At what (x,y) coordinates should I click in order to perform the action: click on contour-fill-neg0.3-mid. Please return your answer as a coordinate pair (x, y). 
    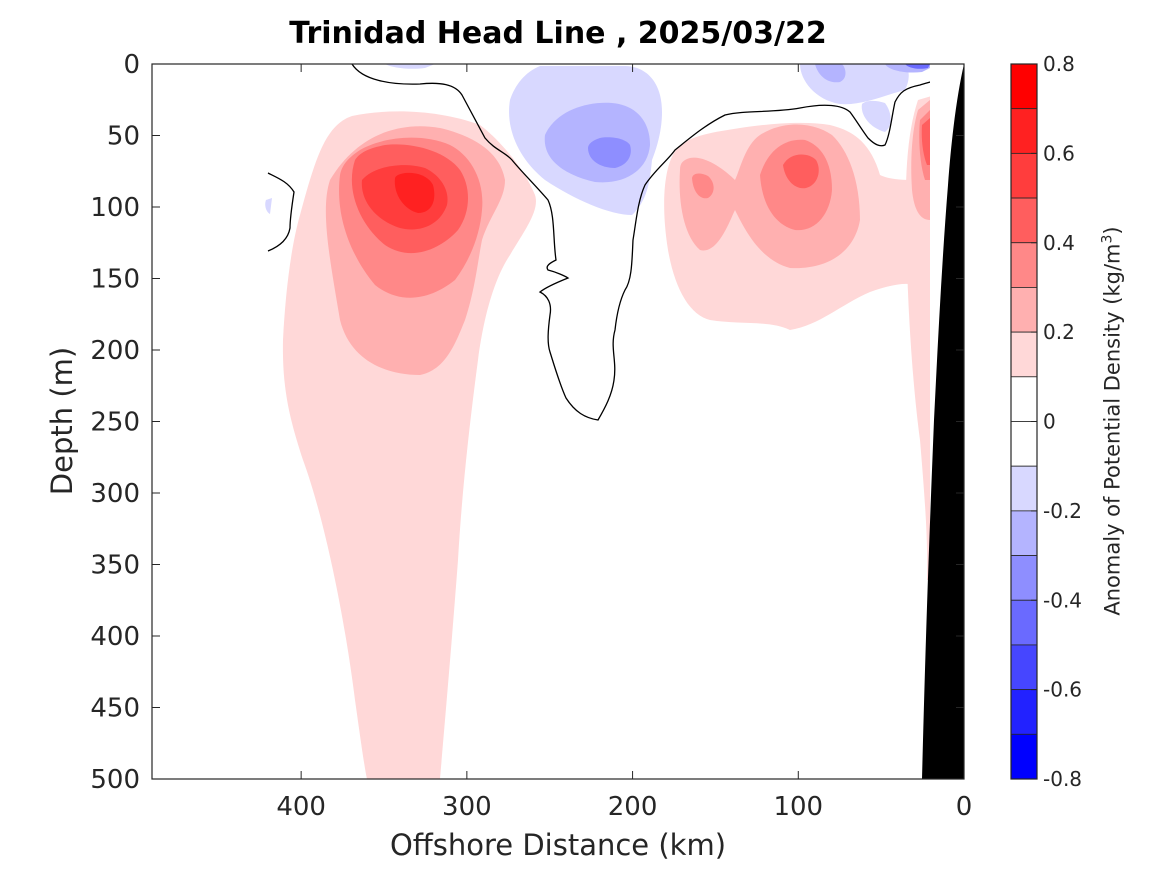
    Looking at the image, I should click on (609, 152).